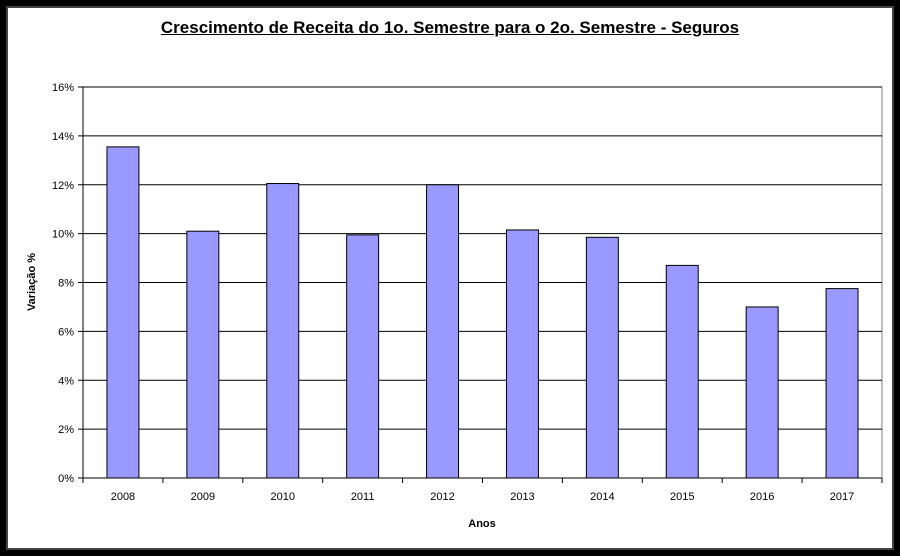  What do you see at coordinates (32, 282) in the screenshot?
I see `y-axis-title: Variação %` at bounding box center [32, 282].